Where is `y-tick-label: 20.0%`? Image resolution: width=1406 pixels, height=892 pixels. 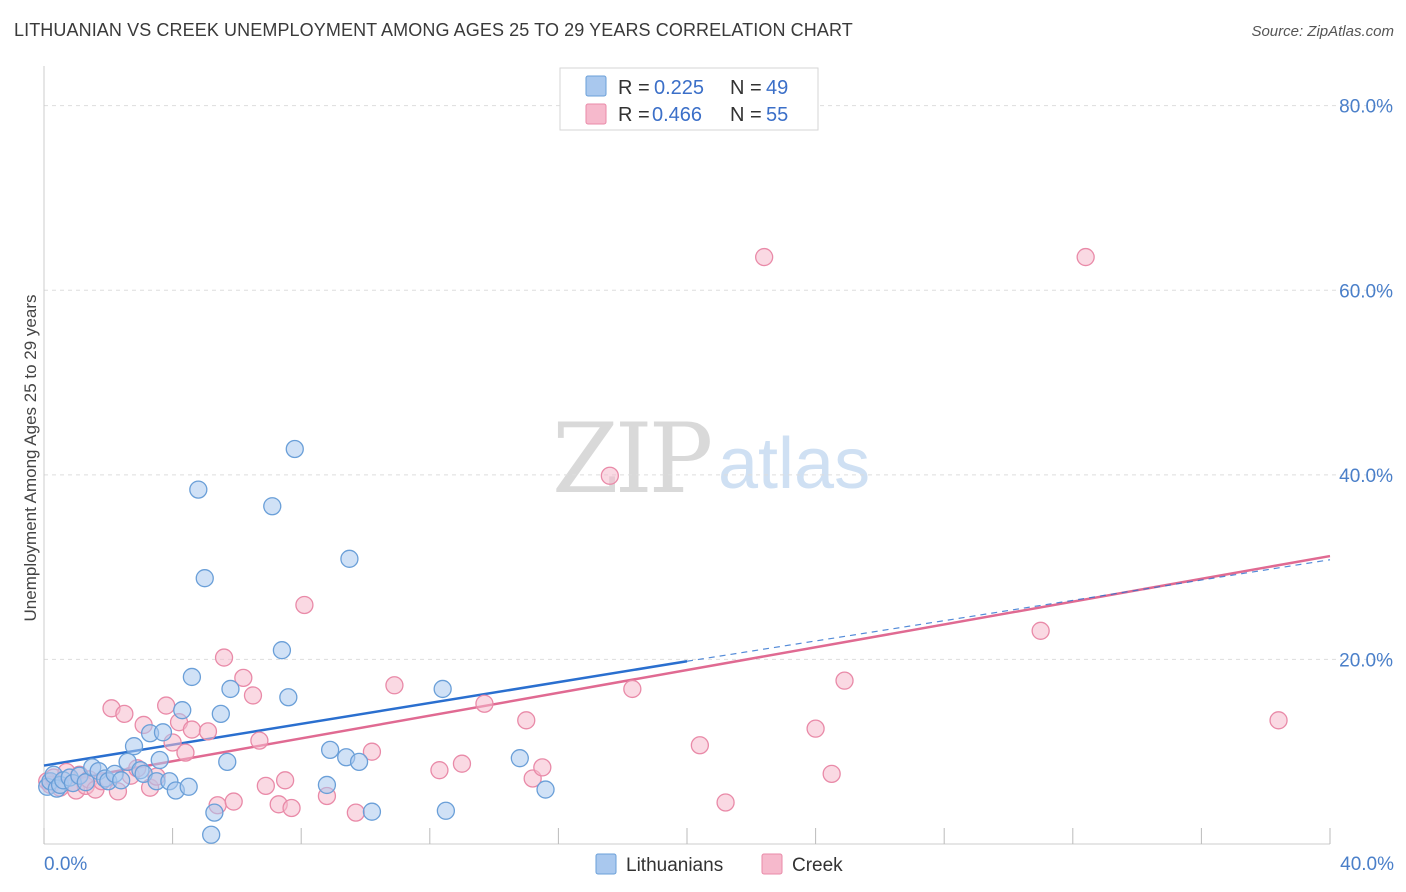 y-tick-label: 20.0% is located at coordinates (1366, 660).